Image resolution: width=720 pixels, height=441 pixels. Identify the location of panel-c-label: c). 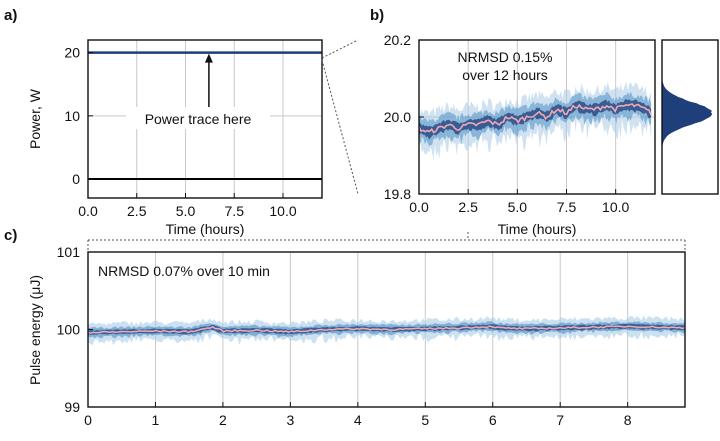
(10, 235).